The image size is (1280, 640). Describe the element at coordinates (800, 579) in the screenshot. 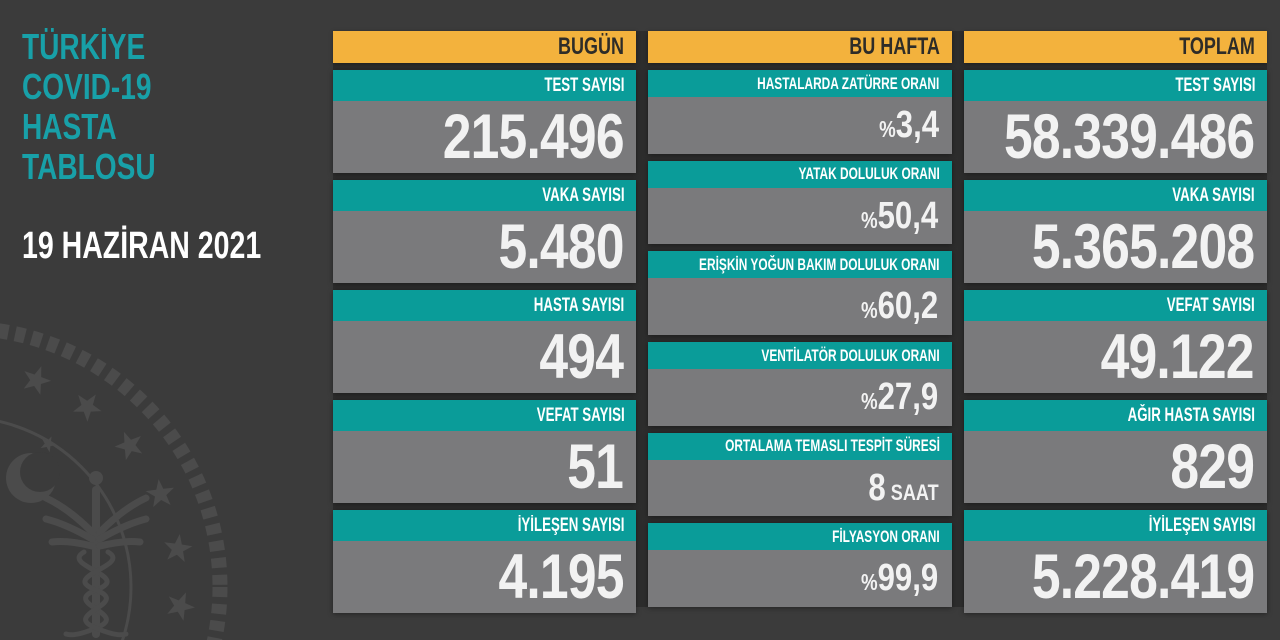

I see `stat-card-value-area: %99,9` at that location.